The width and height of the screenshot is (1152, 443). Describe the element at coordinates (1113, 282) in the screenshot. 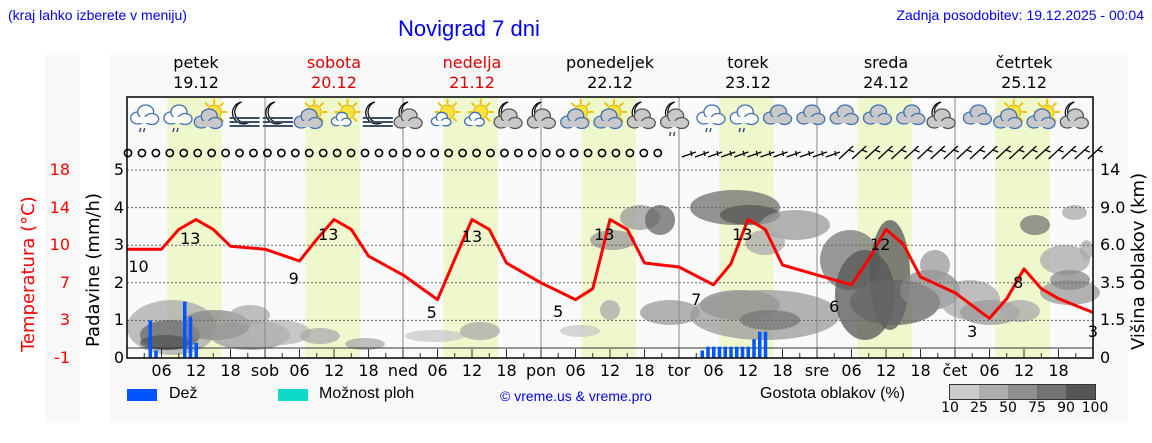

I see `axis-tick-label: 3.5` at that location.